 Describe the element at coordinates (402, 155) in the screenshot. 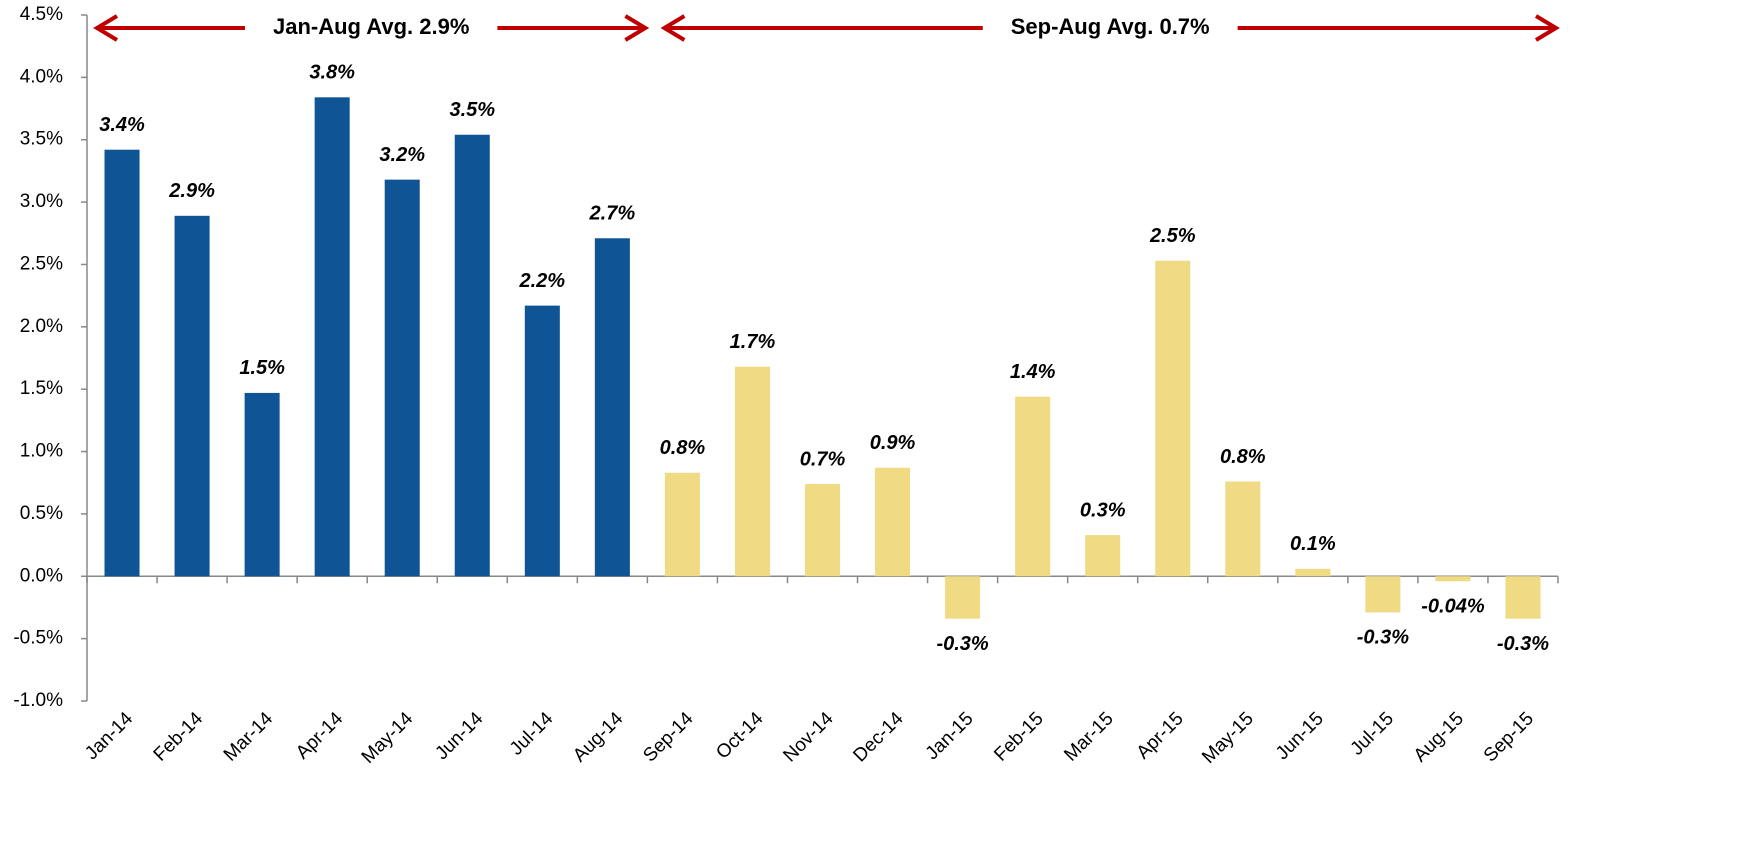

I see `data-label: 3.2%` at that location.